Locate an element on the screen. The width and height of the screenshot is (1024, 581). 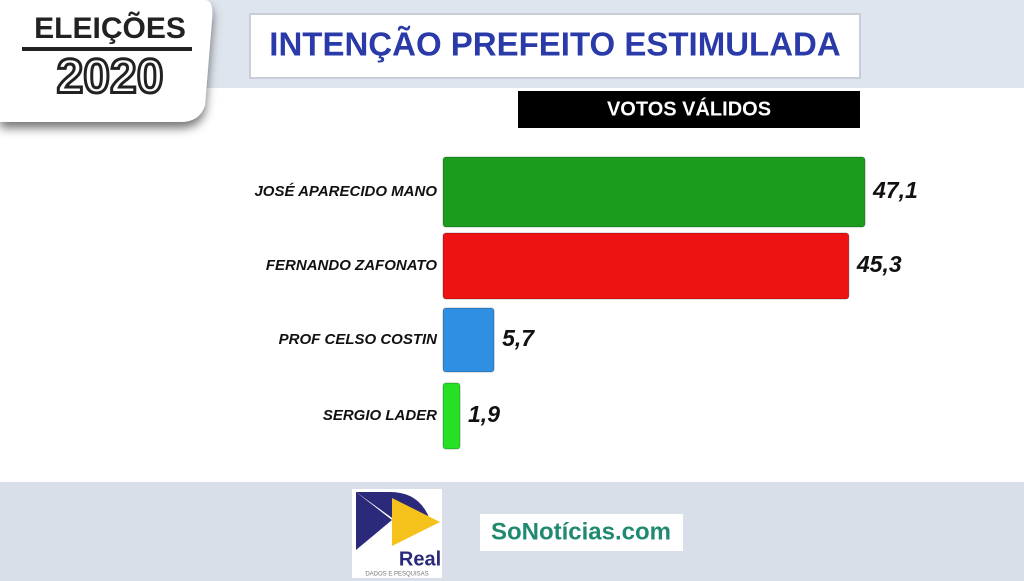
subtitle: VOTOS VÁLIDOS is located at coordinates (689, 108).